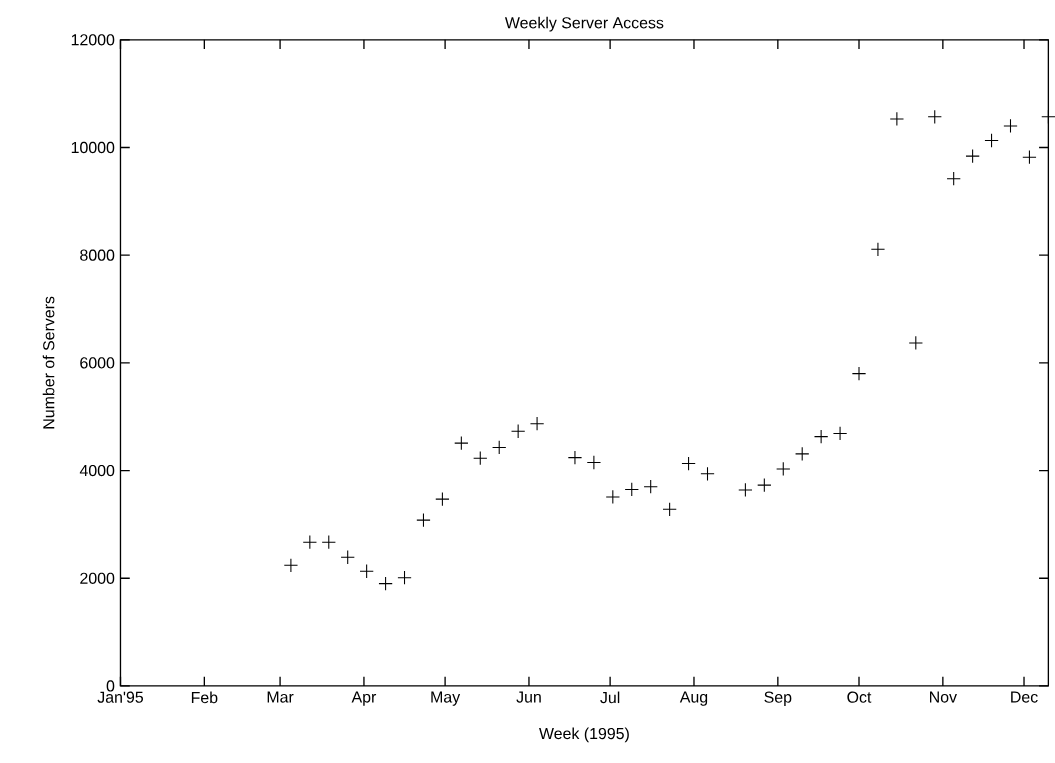 Image resolution: width=1055 pixels, height=763 pixels. What do you see at coordinates (528, 697) in the screenshot?
I see `x-tick-label: Jun` at bounding box center [528, 697].